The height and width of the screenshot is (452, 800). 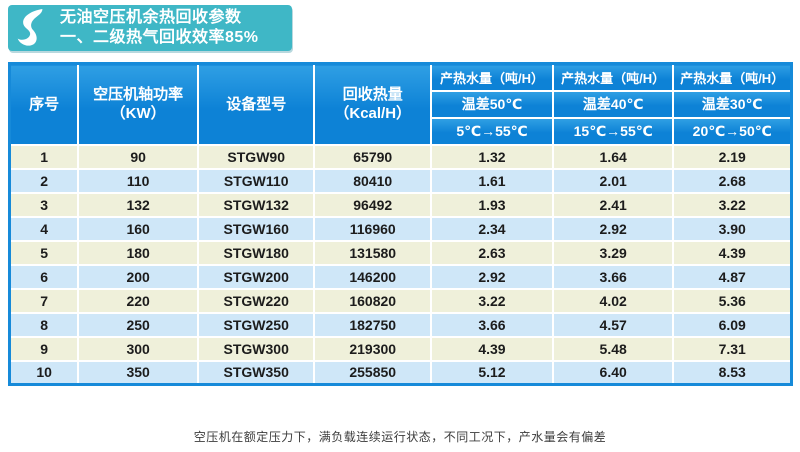 I want to click on table-cell: 2.34, so click(x=492, y=228).